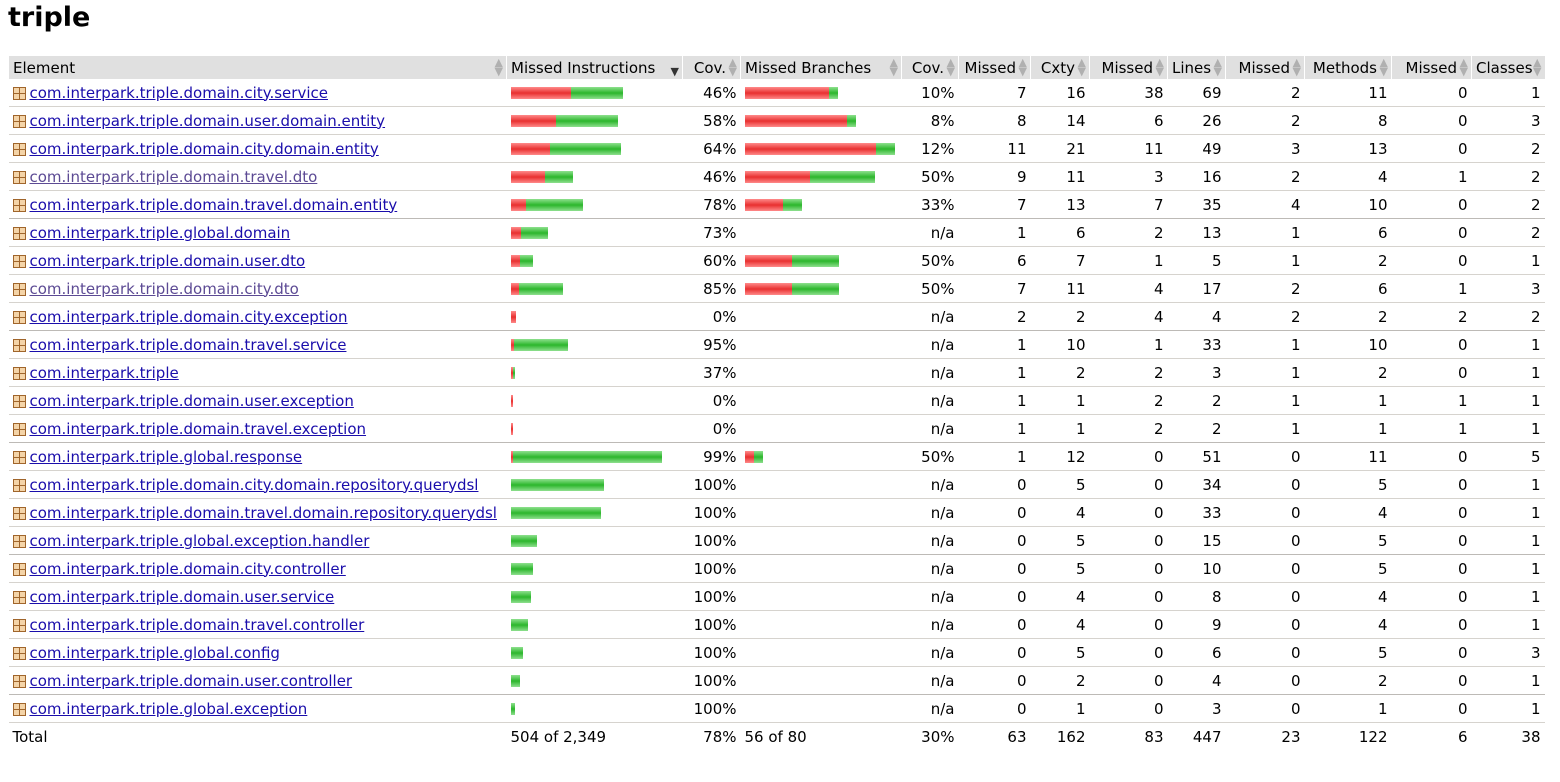 The height and width of the screenshot is (782, 1560). What do you see at coordinates (1348, 344) in the screenshot?
I see `methods: 10` at bounding box center [1348, 344].